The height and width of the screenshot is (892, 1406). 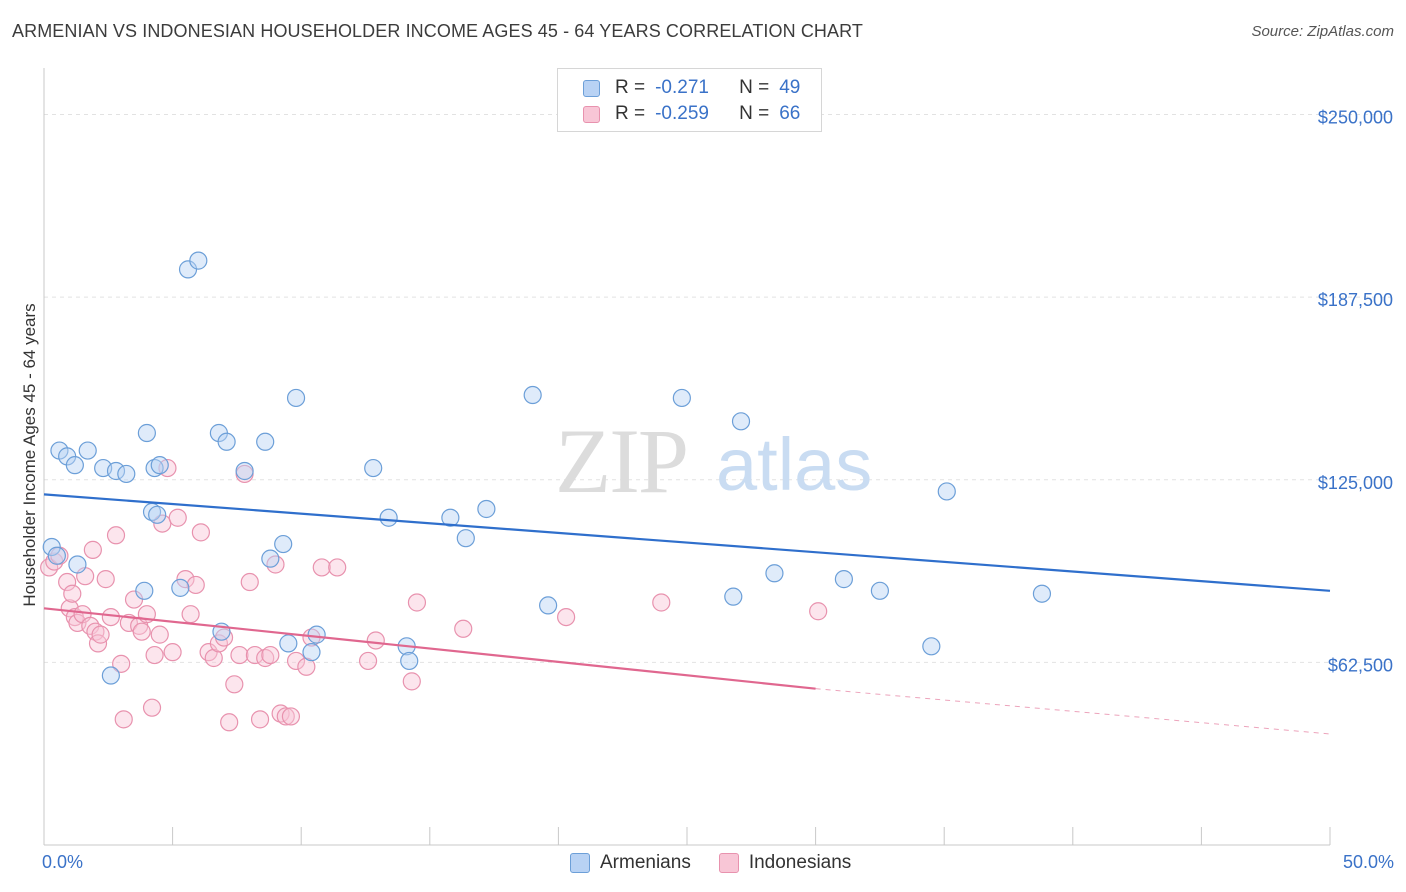 What do you see at coordinates (63, 862) in the screenshot?
I see `x-tick-min: 0.0%` at bounding box center [63, 862].